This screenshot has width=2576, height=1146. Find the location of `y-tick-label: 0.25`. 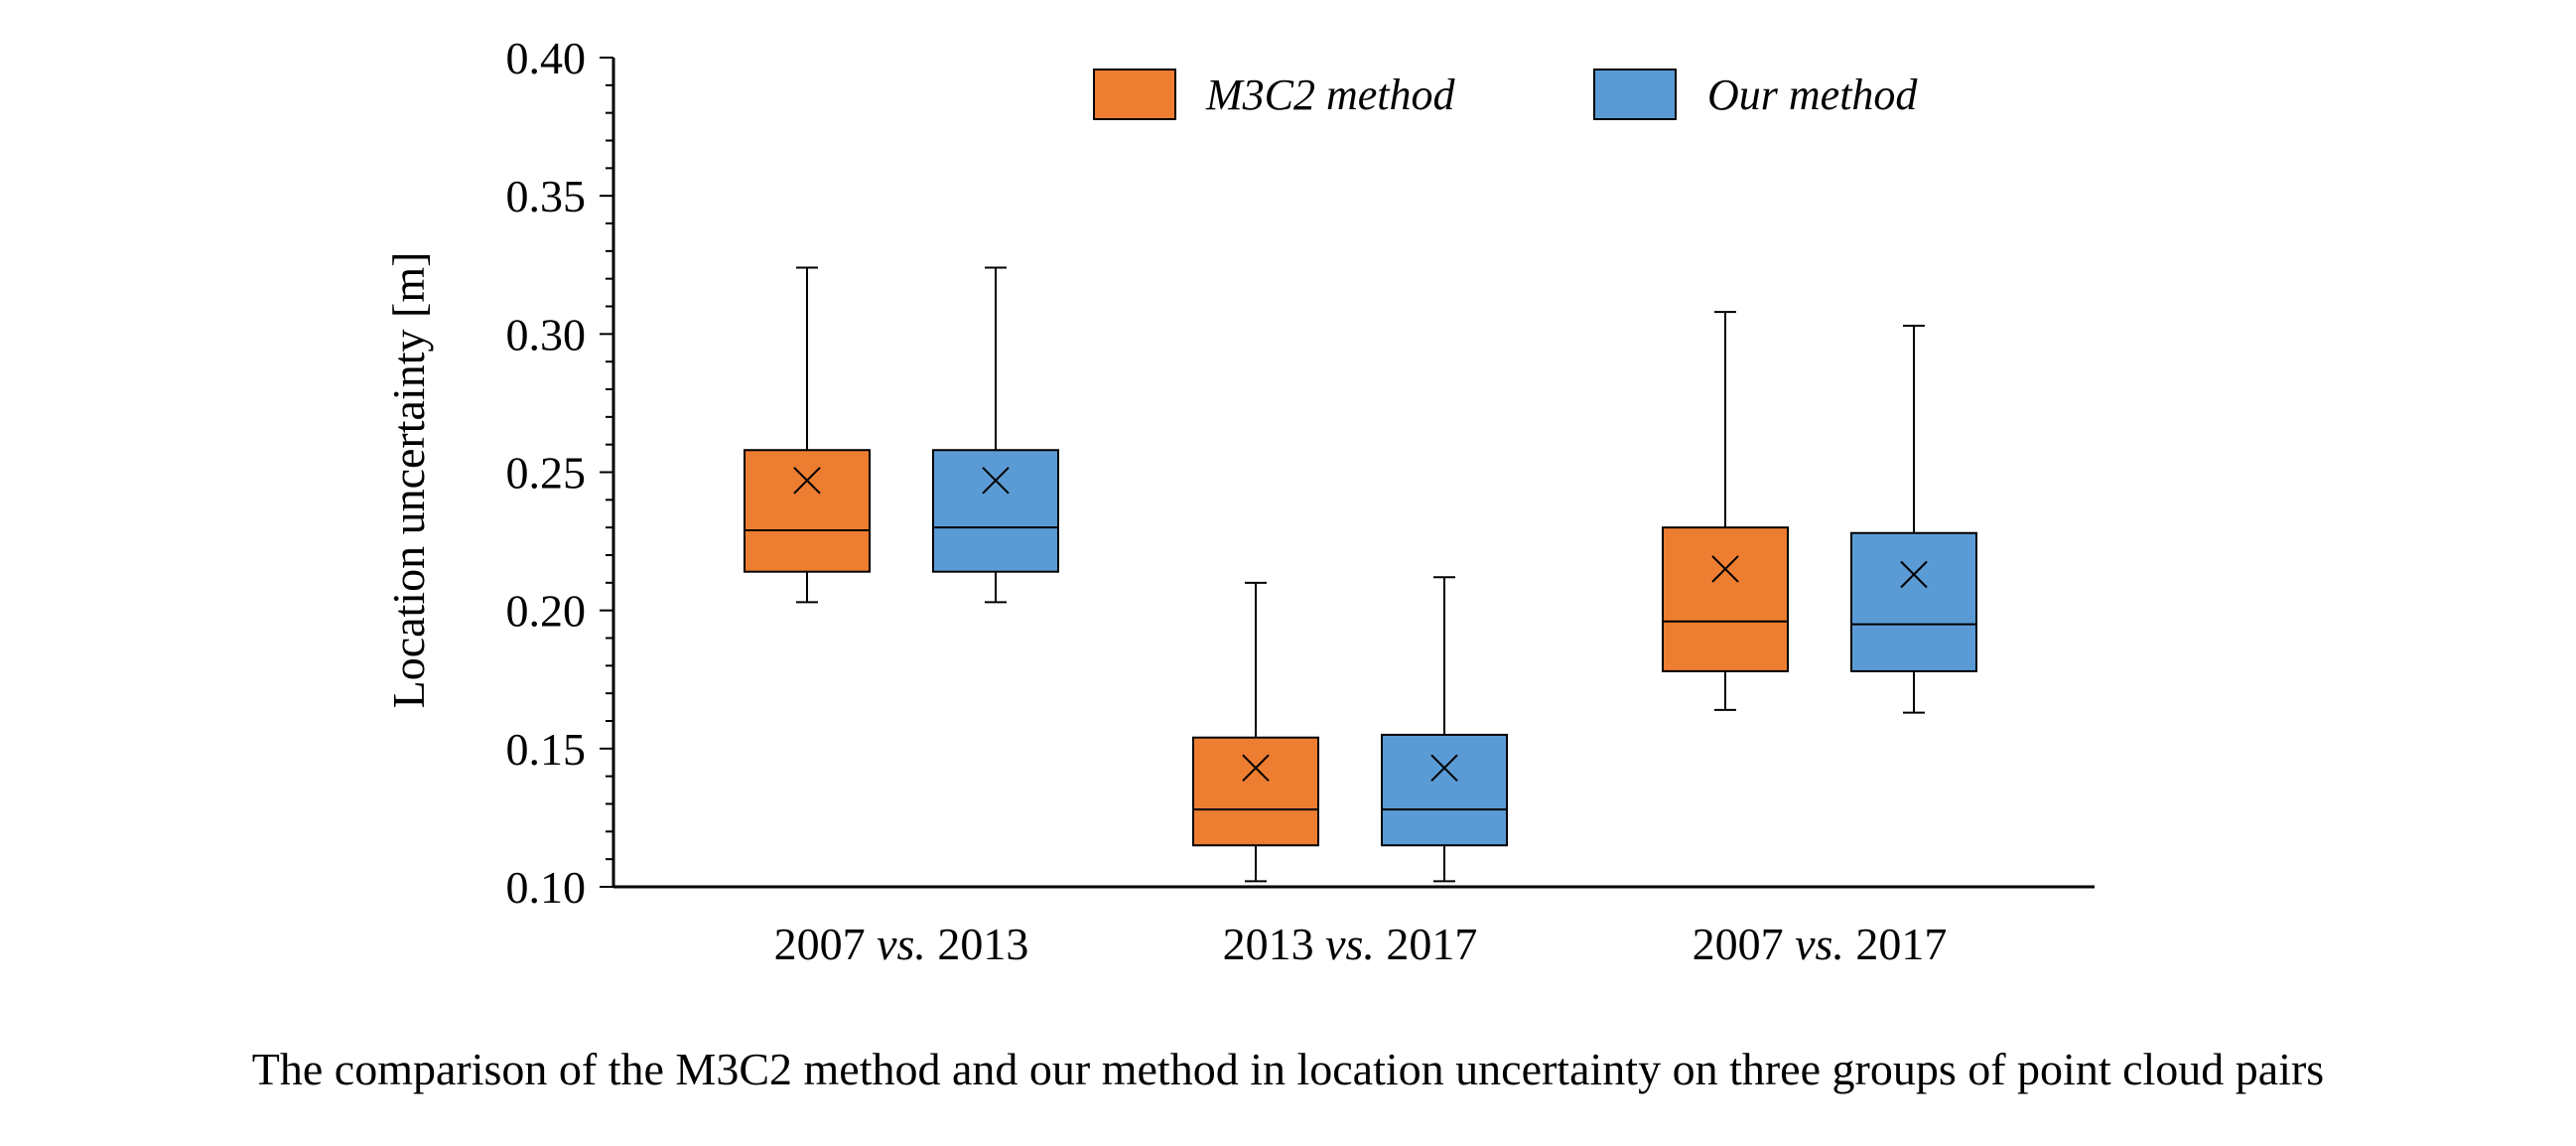

y-tick-label: 0.25 is located at coordinates (547, 473).